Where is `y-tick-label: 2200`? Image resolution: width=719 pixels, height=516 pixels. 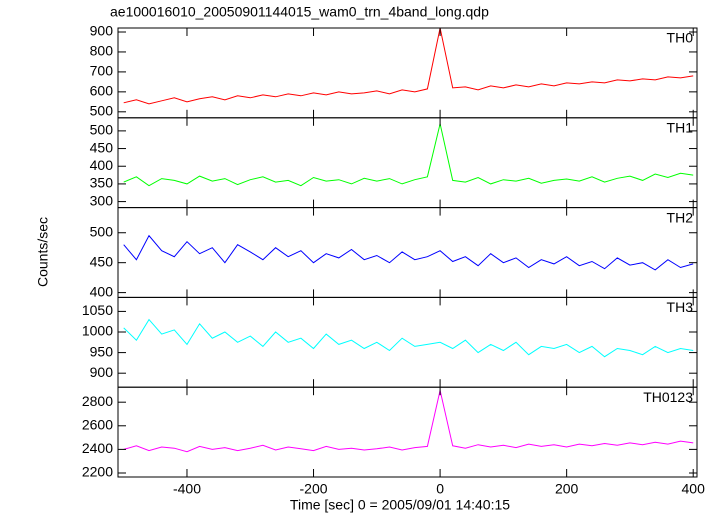 y-tick-label: 2200 is located at coordinates (97, 472).